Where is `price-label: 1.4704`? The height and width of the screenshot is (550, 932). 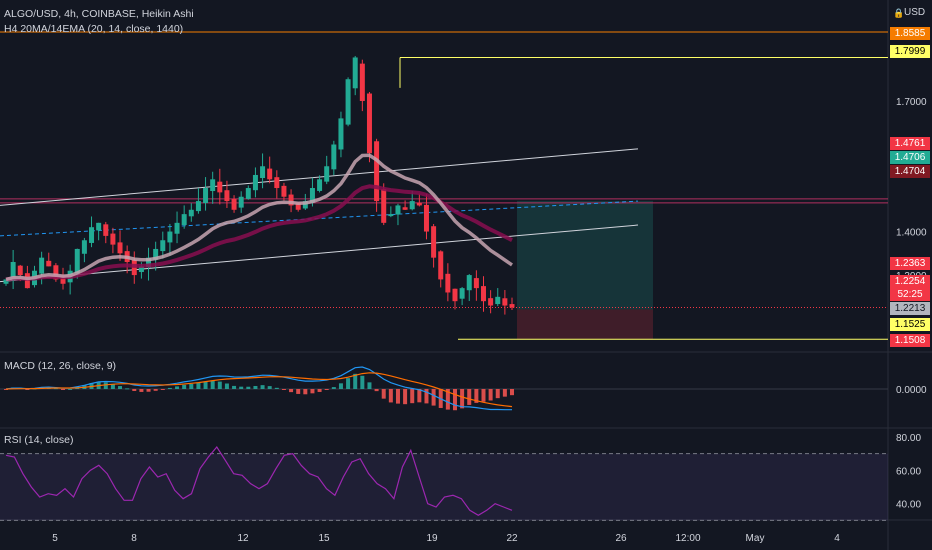
price-label: 1.4704 is located at coordinates (910, 171).